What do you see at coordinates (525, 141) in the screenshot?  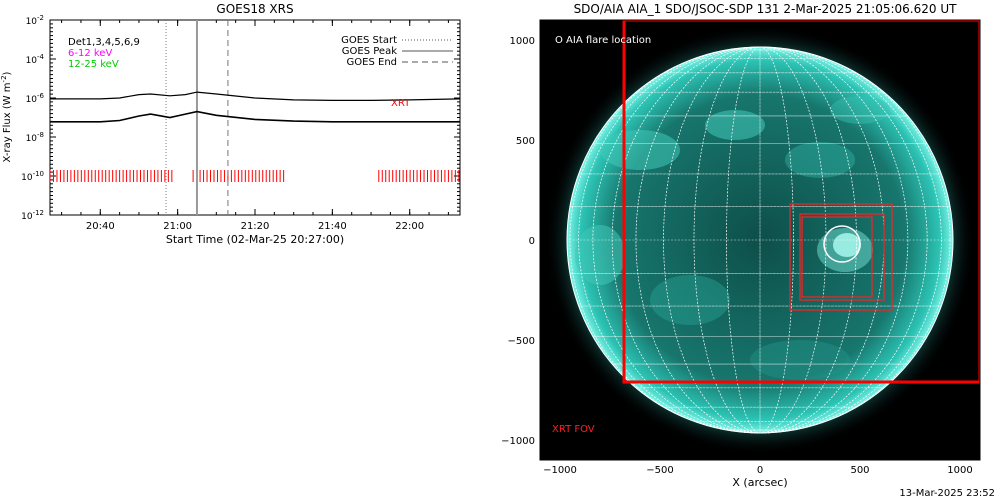 I see `aia-y-tick-label: 500` at bounding box center [525, 141].